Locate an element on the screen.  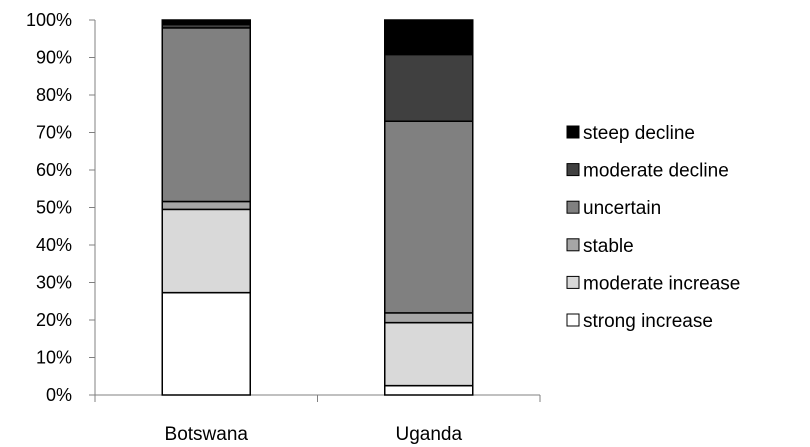
bar-segment-moderate-decline is located at coordinates (429, 87).